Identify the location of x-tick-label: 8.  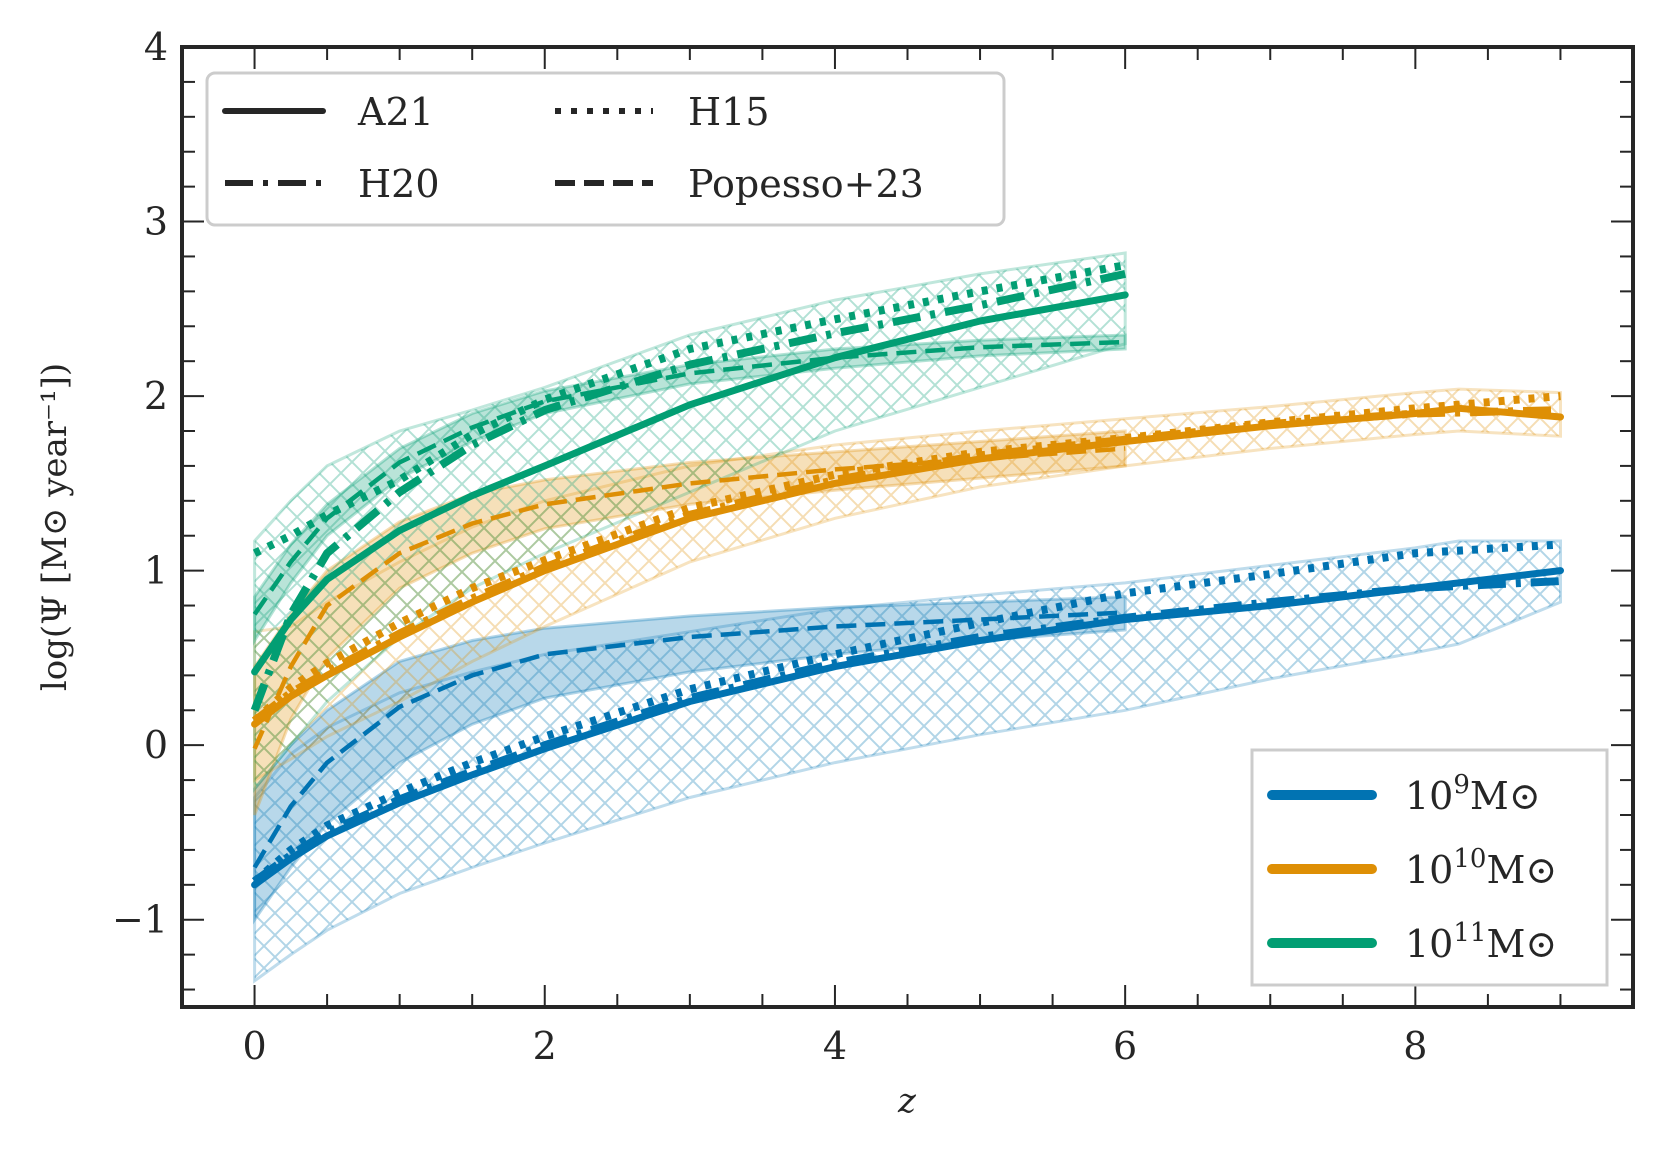
(1415, 1046).